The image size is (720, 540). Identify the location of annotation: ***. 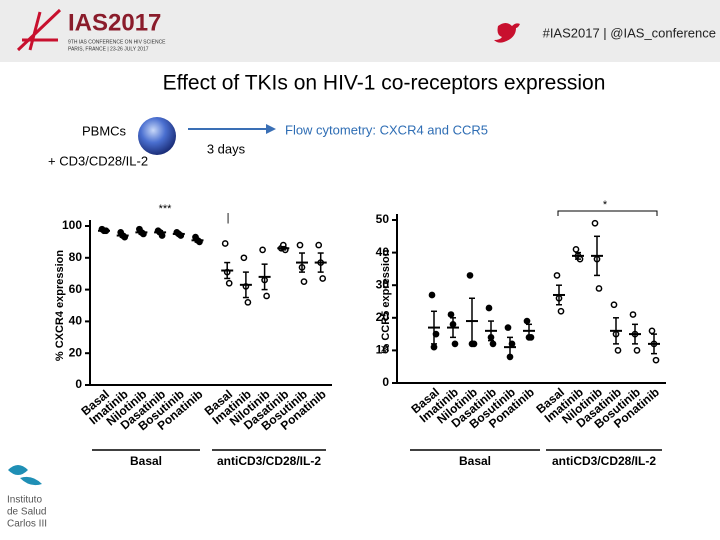
(166, 209).